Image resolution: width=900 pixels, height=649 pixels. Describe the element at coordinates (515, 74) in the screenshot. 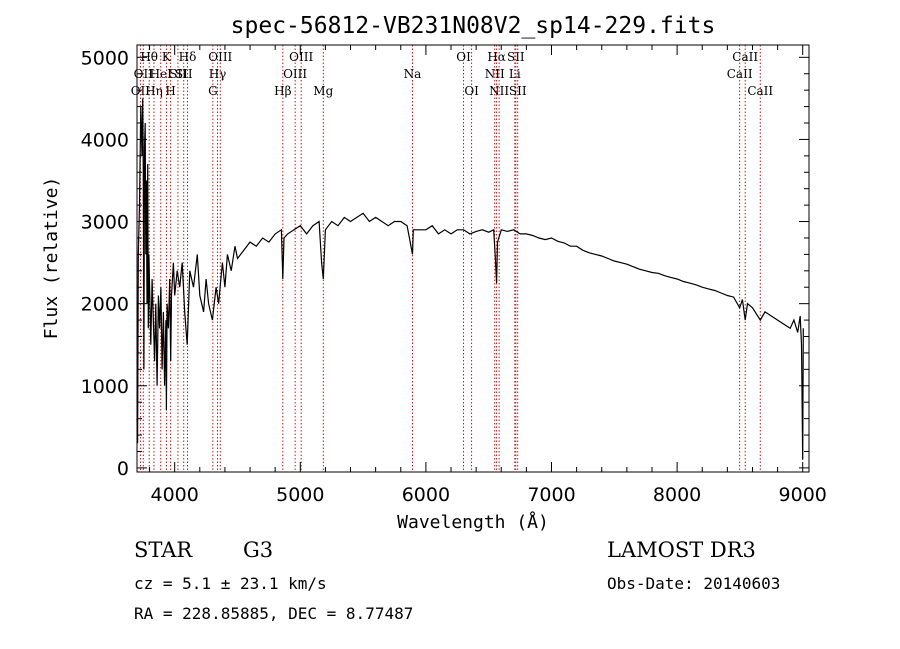

I see `line-label-23: Li` at that location.